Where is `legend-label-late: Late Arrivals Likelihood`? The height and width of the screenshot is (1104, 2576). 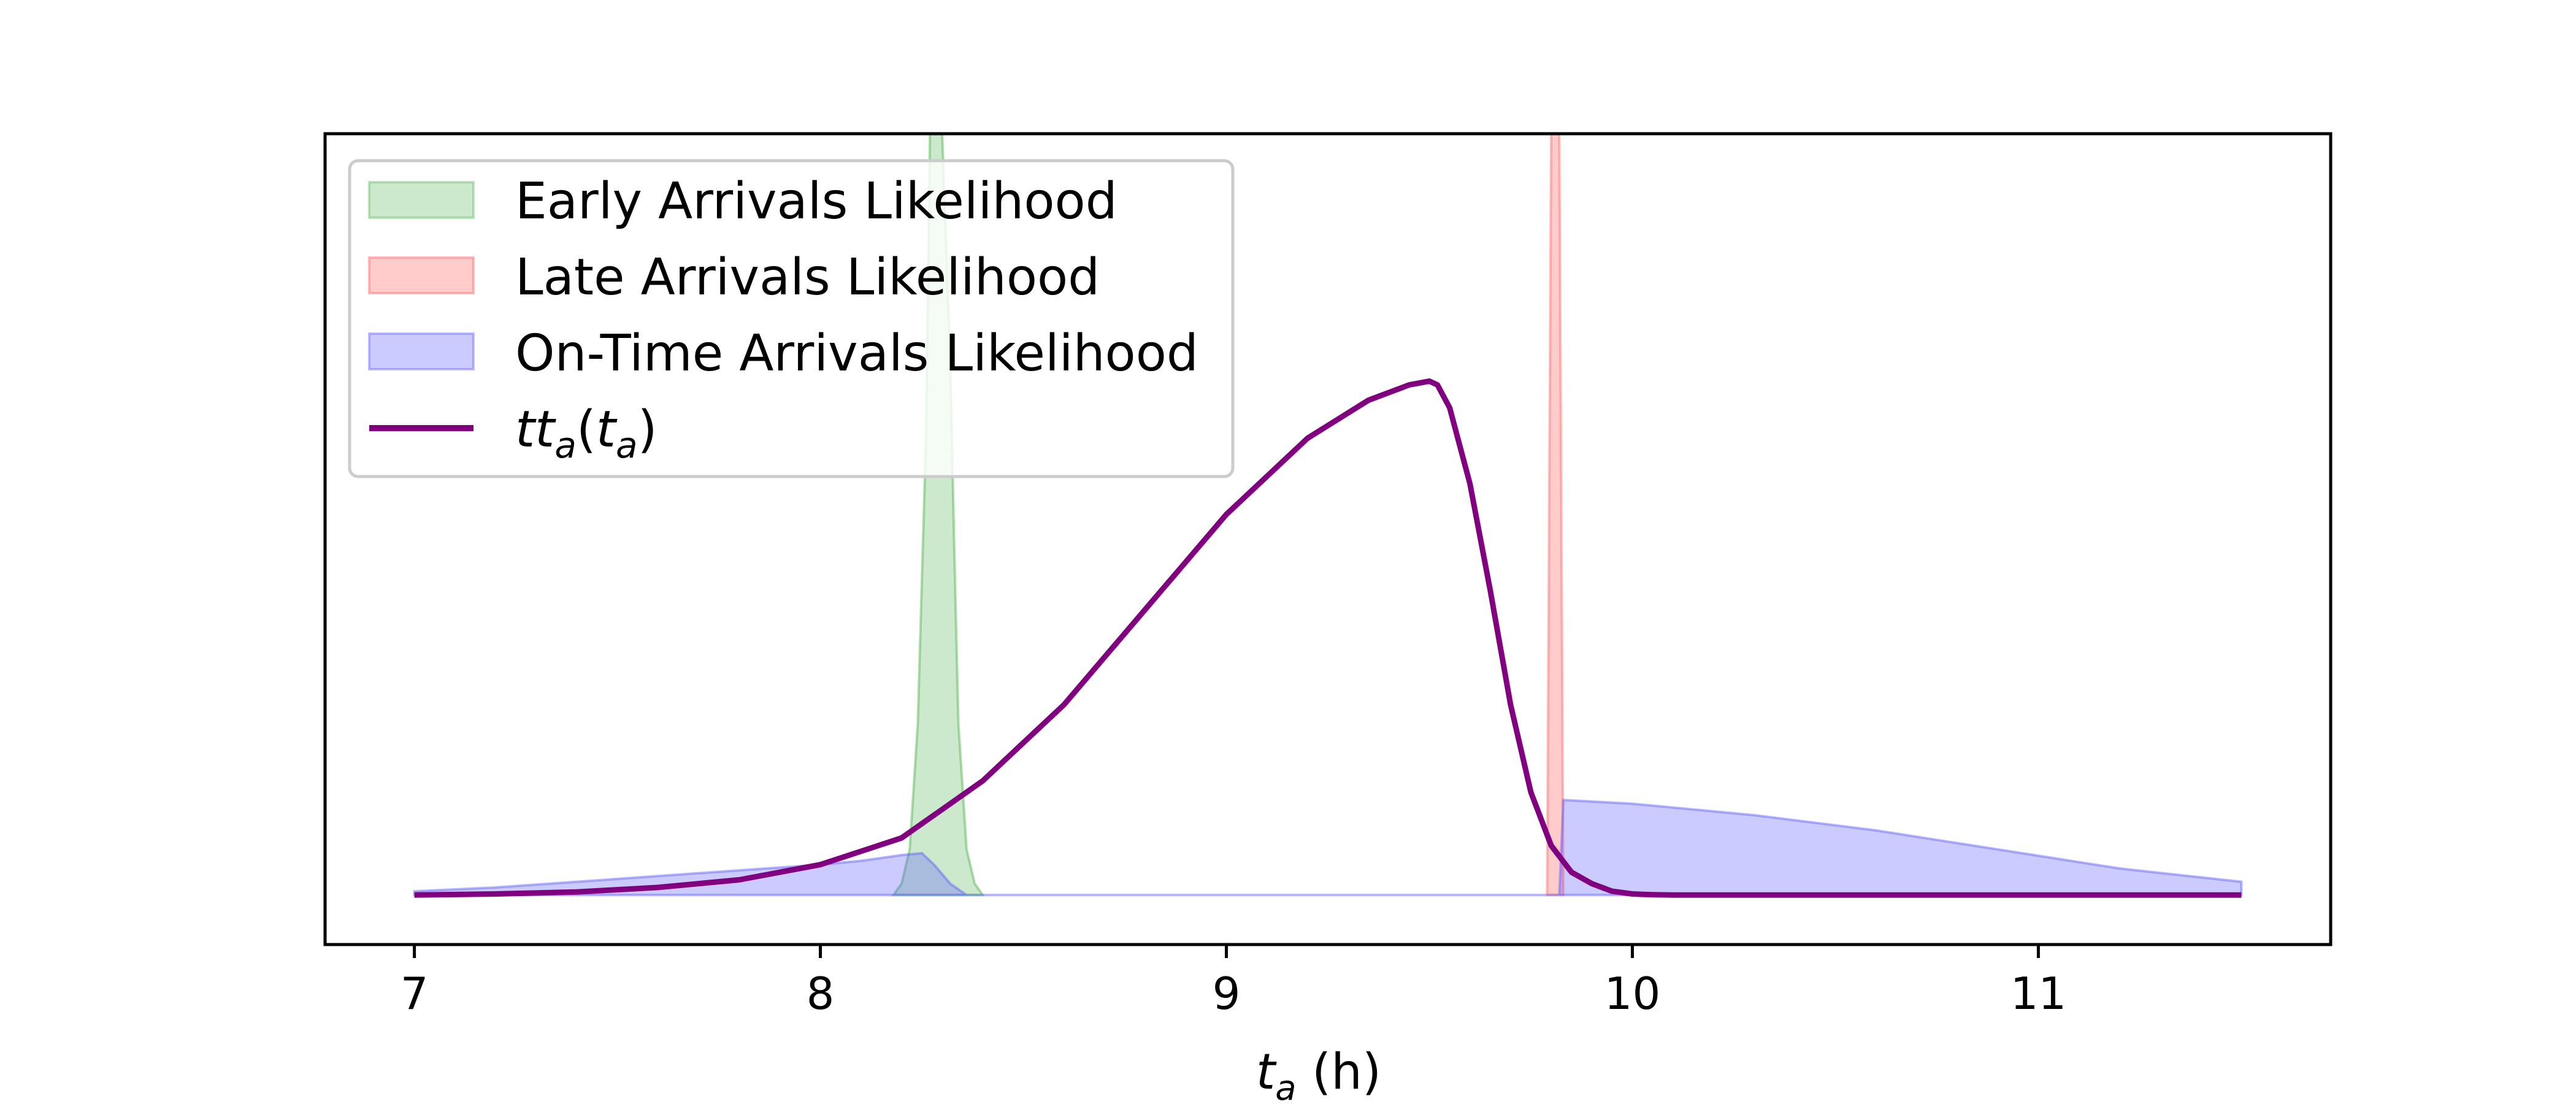 legend-label-late: Late Arrivals Likelihood is located at coordinates (807, 277).